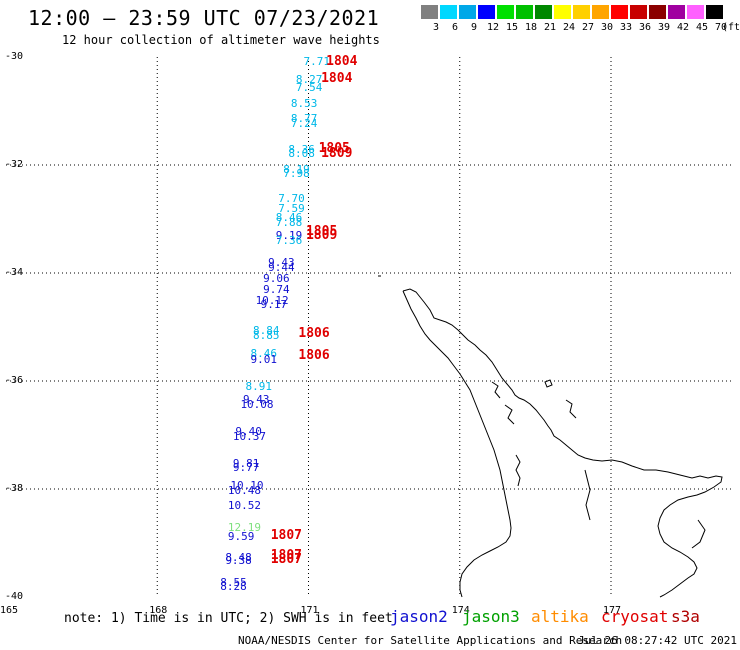  Describe the element at coordinates (14, 380) in the screenshot. I see `latitude-label: -36` at that location.